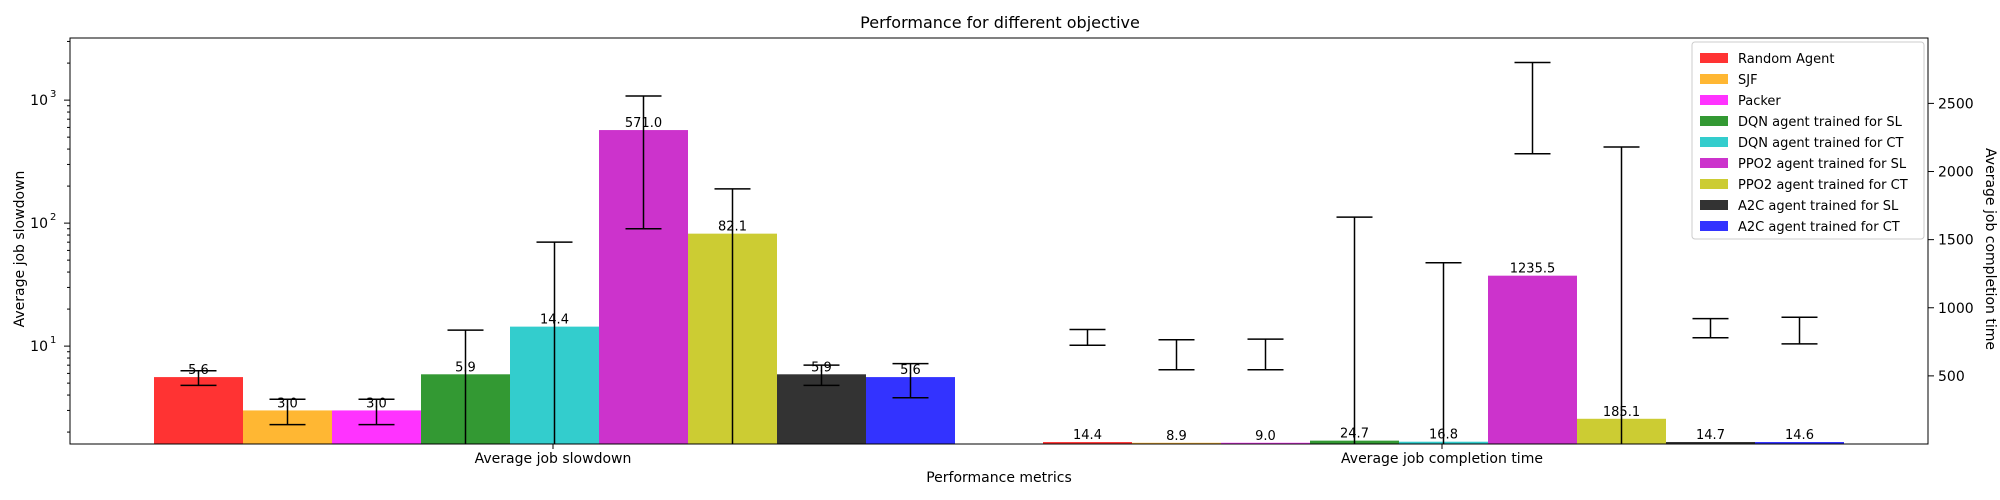 Image resolution: width=2000 pixels, height=500 pixels. What do you see at coordinates (1748, 80) in the screenshot?
I see `legend-label-1: SJF` at bounding box center [1748, 80].